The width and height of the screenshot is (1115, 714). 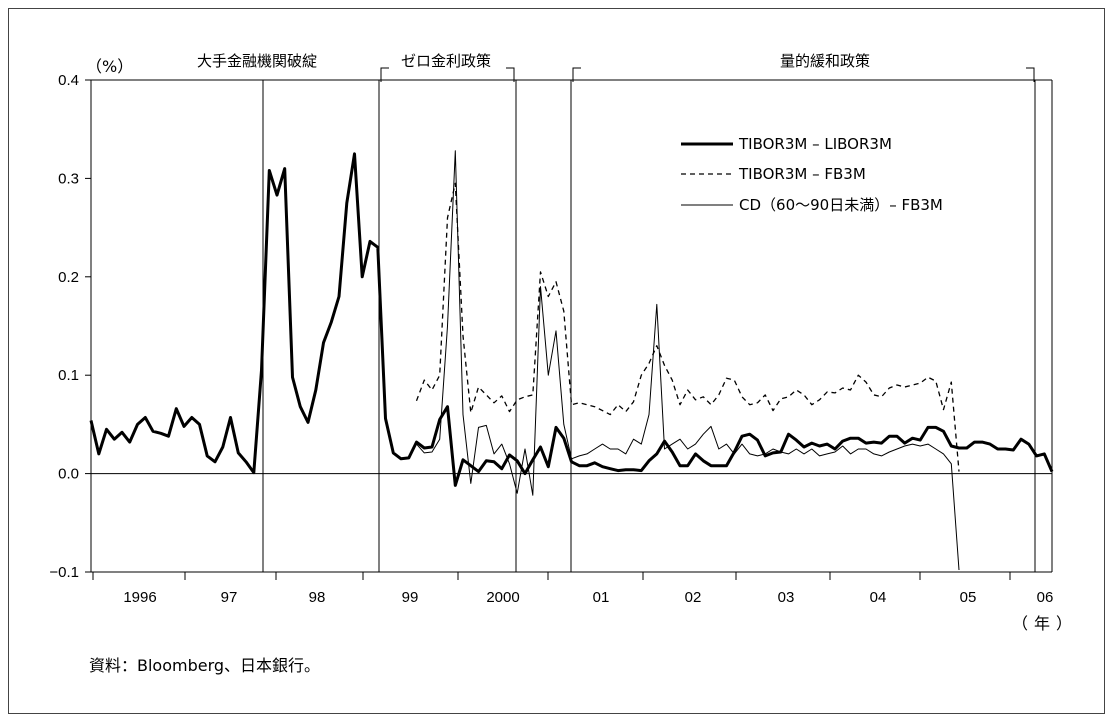 I want to click on x-tick-label: 97, so click(x=229, y=597).